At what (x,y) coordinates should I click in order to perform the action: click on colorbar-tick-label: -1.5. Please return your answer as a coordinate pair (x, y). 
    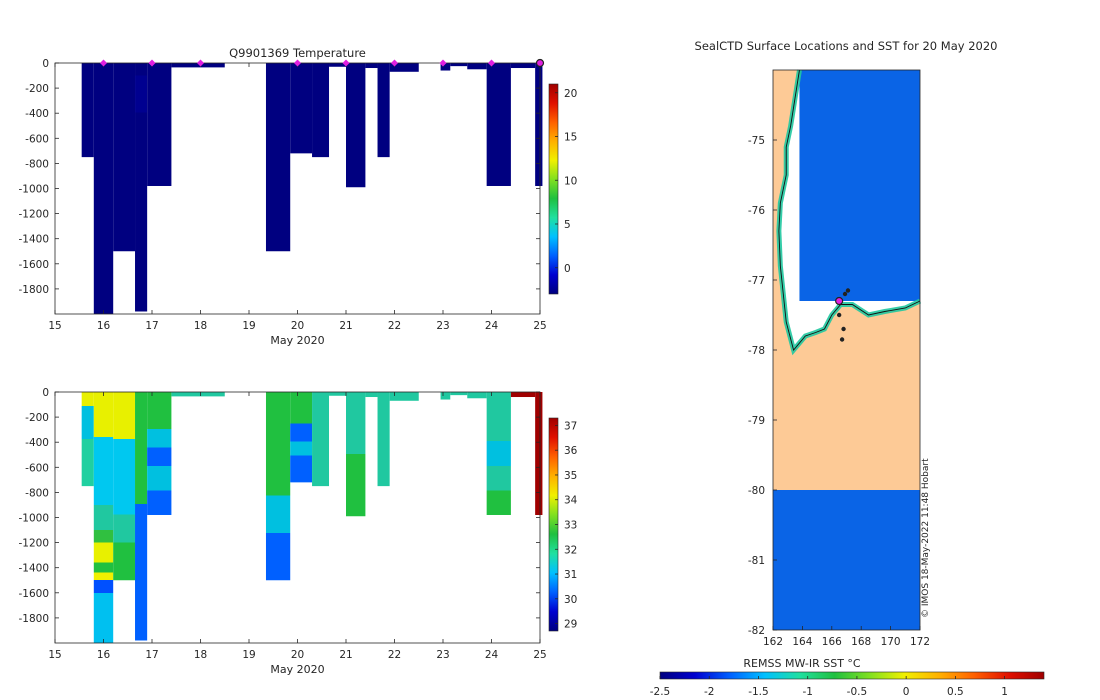
    Looking at the image, I should click on (758, 692).